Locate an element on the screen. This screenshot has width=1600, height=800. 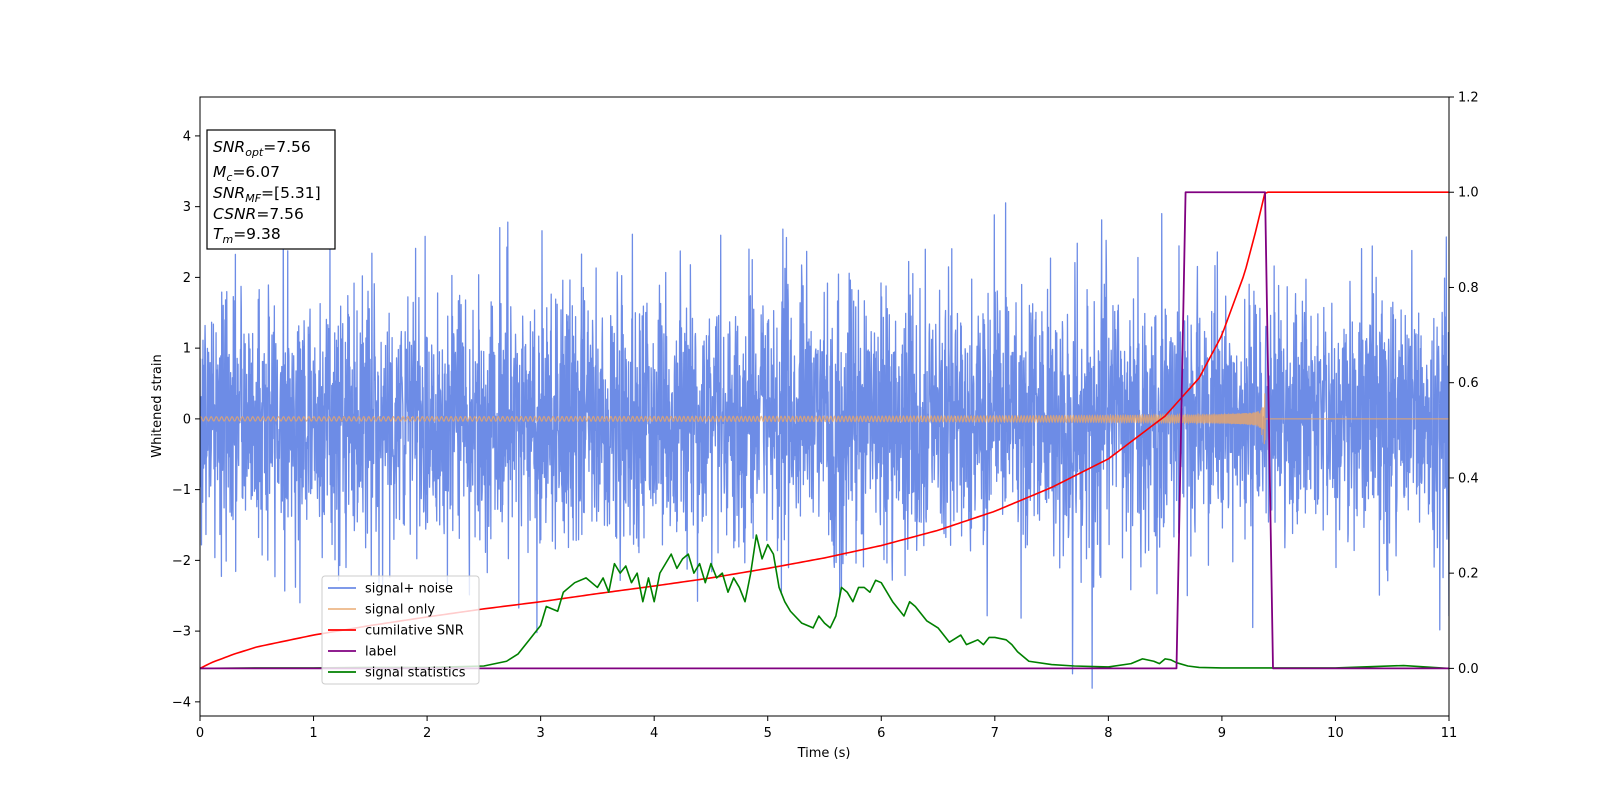
info-line: CSNR=7.56 is located at coordinates (258, 214).